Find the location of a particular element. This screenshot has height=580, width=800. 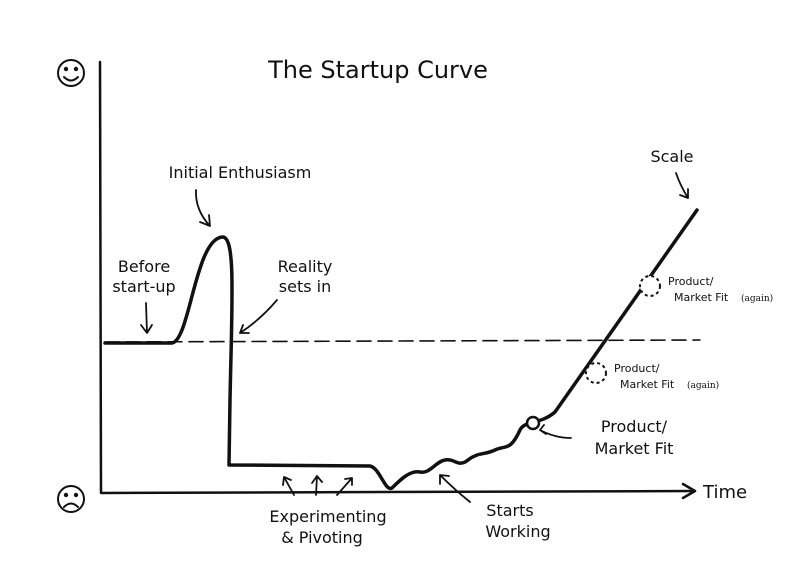

label: sets in is located at coordinates (305, 286).